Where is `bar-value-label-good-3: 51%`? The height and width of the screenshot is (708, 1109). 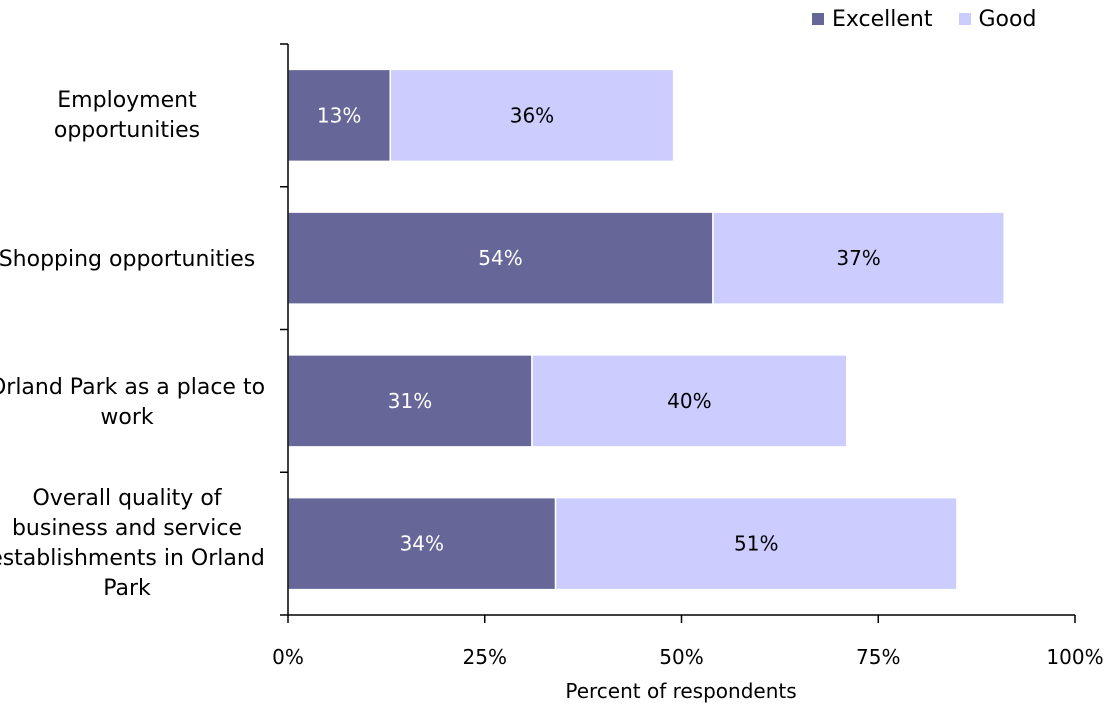
bar-value-label-good-3: 51% is located at coordinates (756, 544).